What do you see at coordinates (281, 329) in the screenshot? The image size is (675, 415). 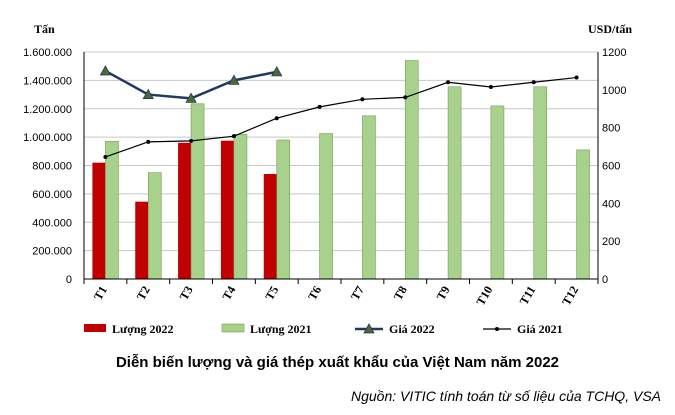 I see `legend-label: Lượng 2021` at bounding box center [281, 329].